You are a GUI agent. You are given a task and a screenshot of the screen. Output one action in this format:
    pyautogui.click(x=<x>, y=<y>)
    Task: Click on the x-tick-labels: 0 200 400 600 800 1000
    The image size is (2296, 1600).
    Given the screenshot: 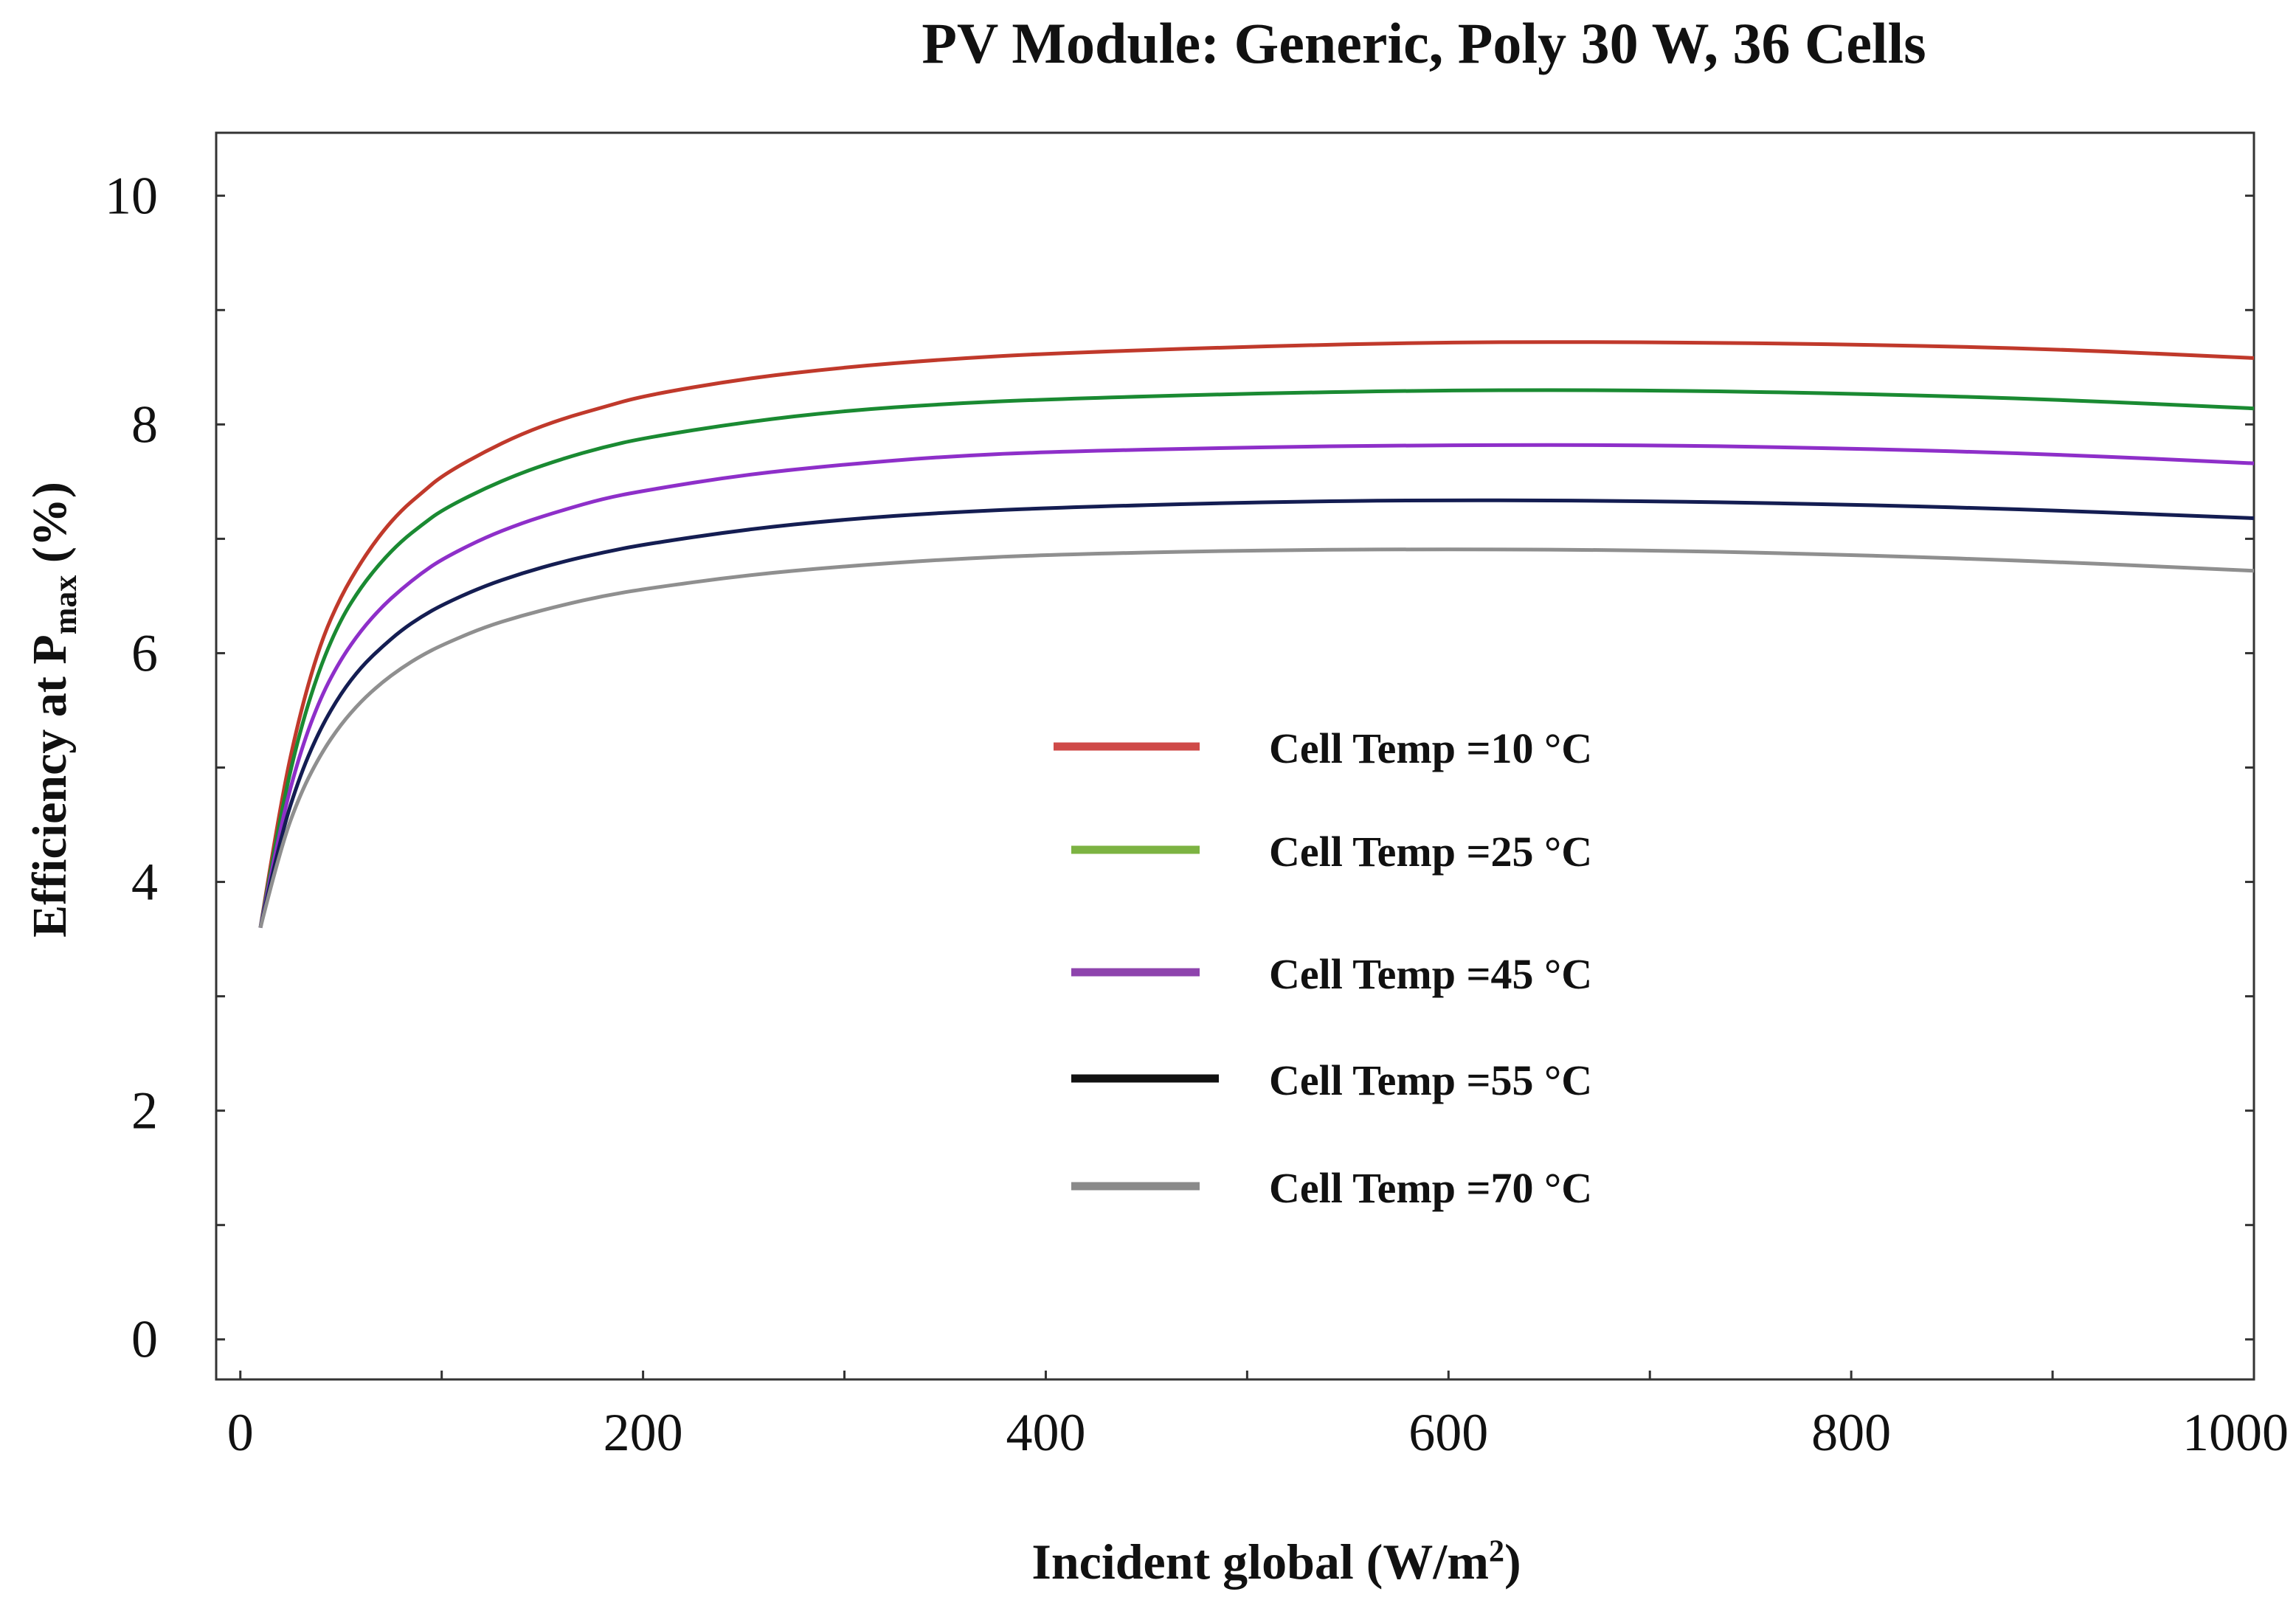 What is the action you would take?
    pyautogui.click(x=1258, y=1433)
    